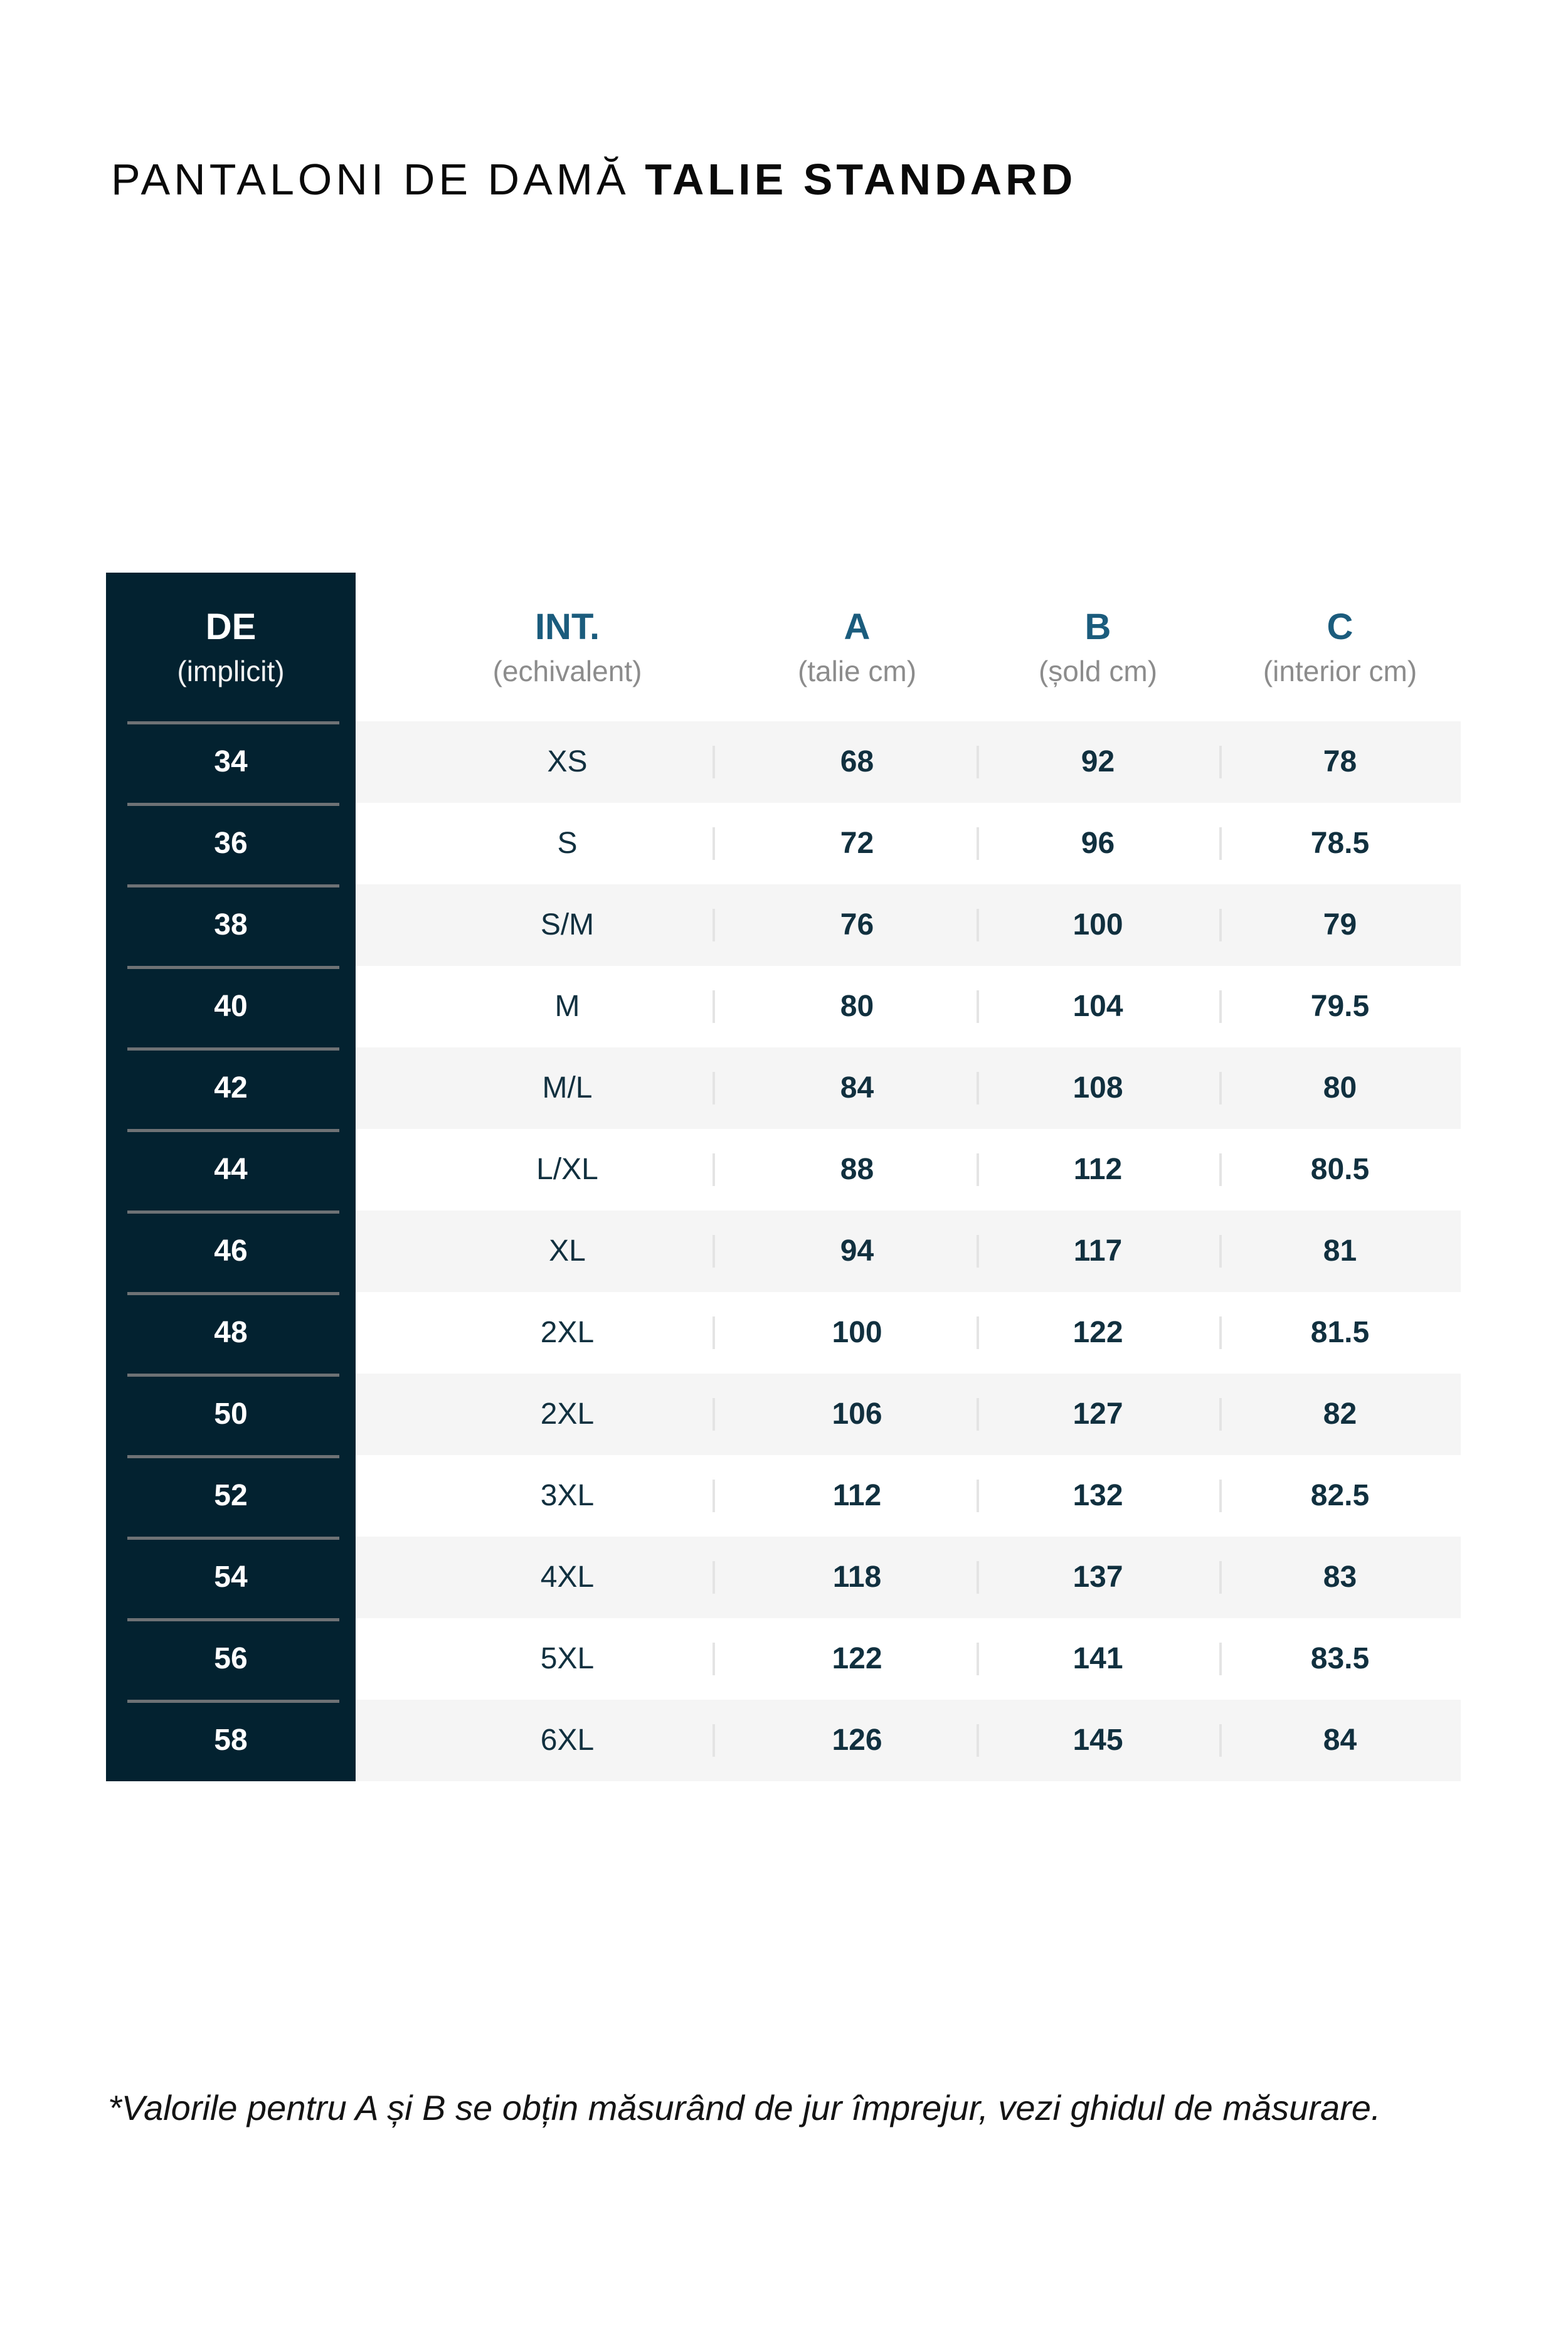 This screenshot has width=1568, height=2352. I want to click on int-value: 6XL, so click(567, 1740).